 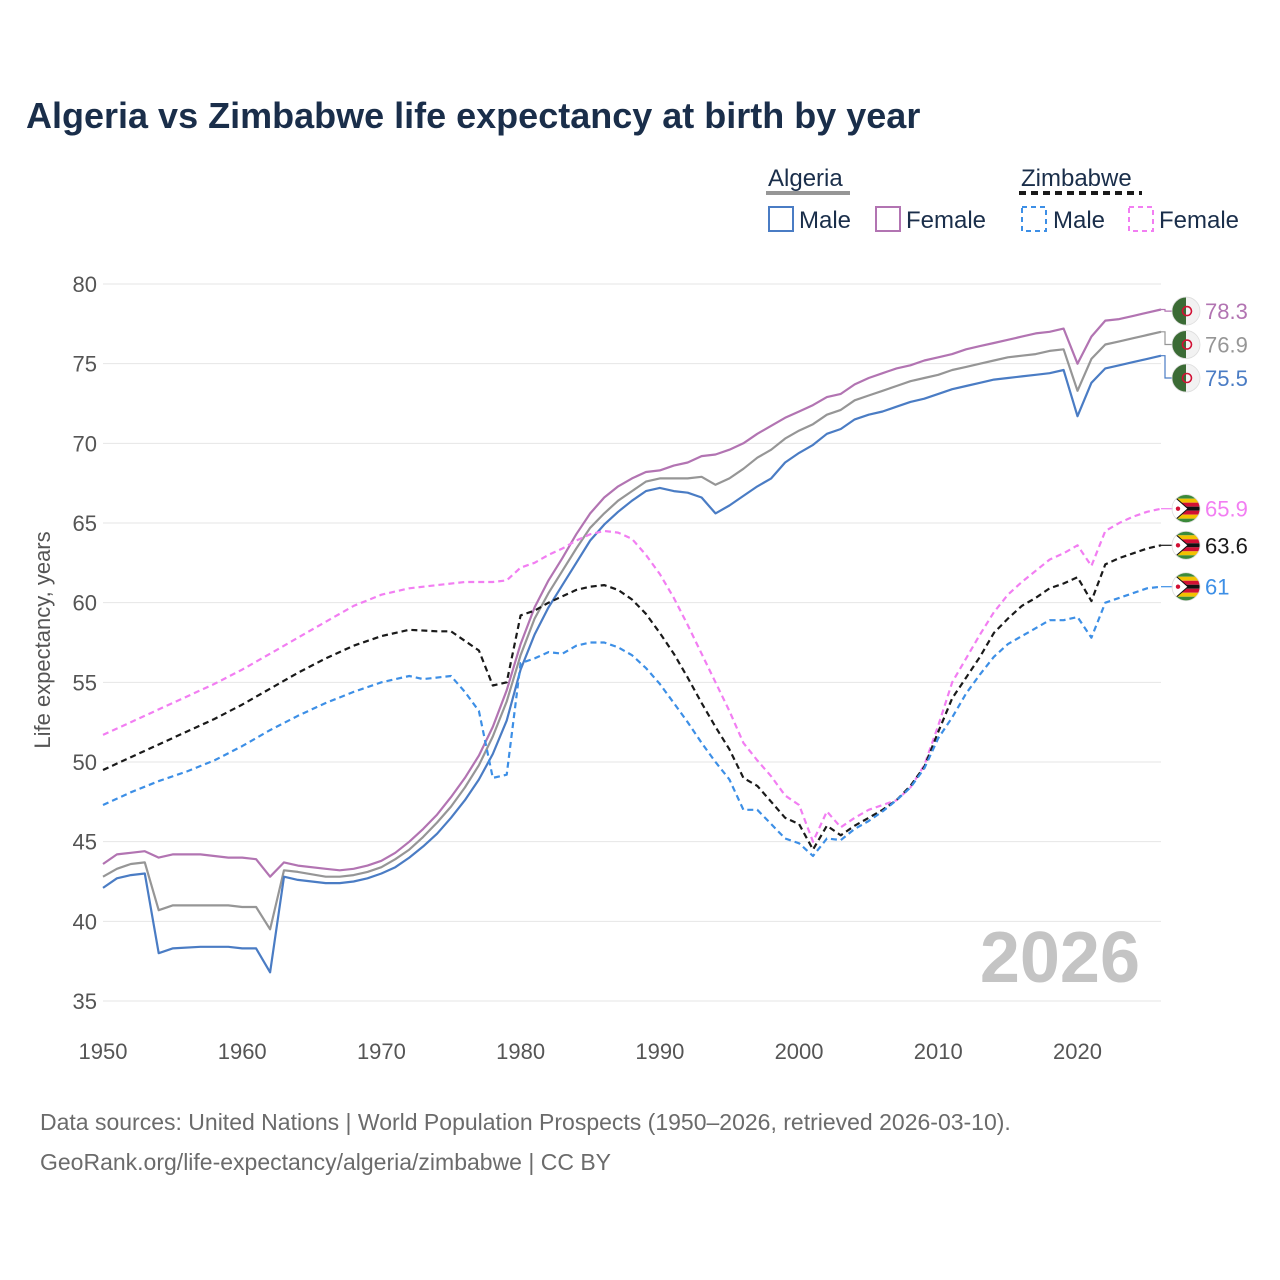 I want to click on x-tick-label-1960: 1960, so click(x=242, y=1051).